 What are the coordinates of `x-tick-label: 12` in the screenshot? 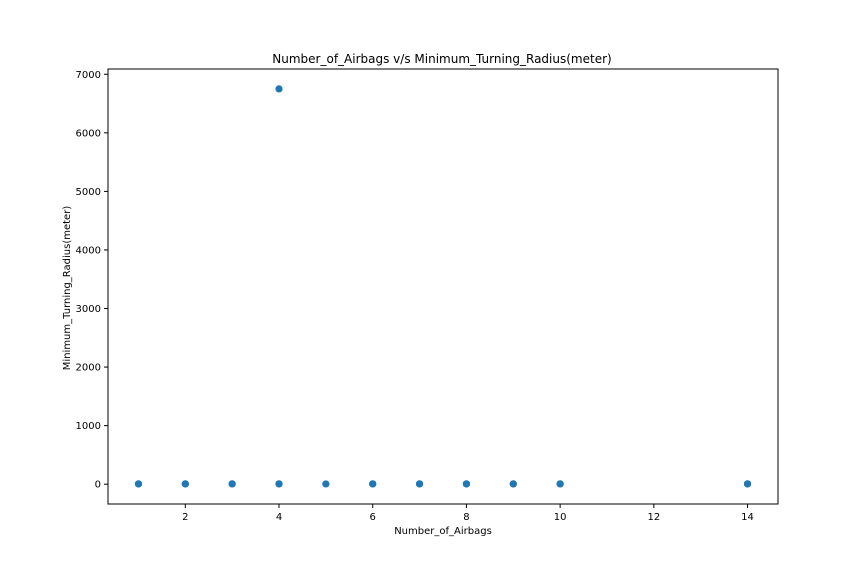 It's located at (653, 517).